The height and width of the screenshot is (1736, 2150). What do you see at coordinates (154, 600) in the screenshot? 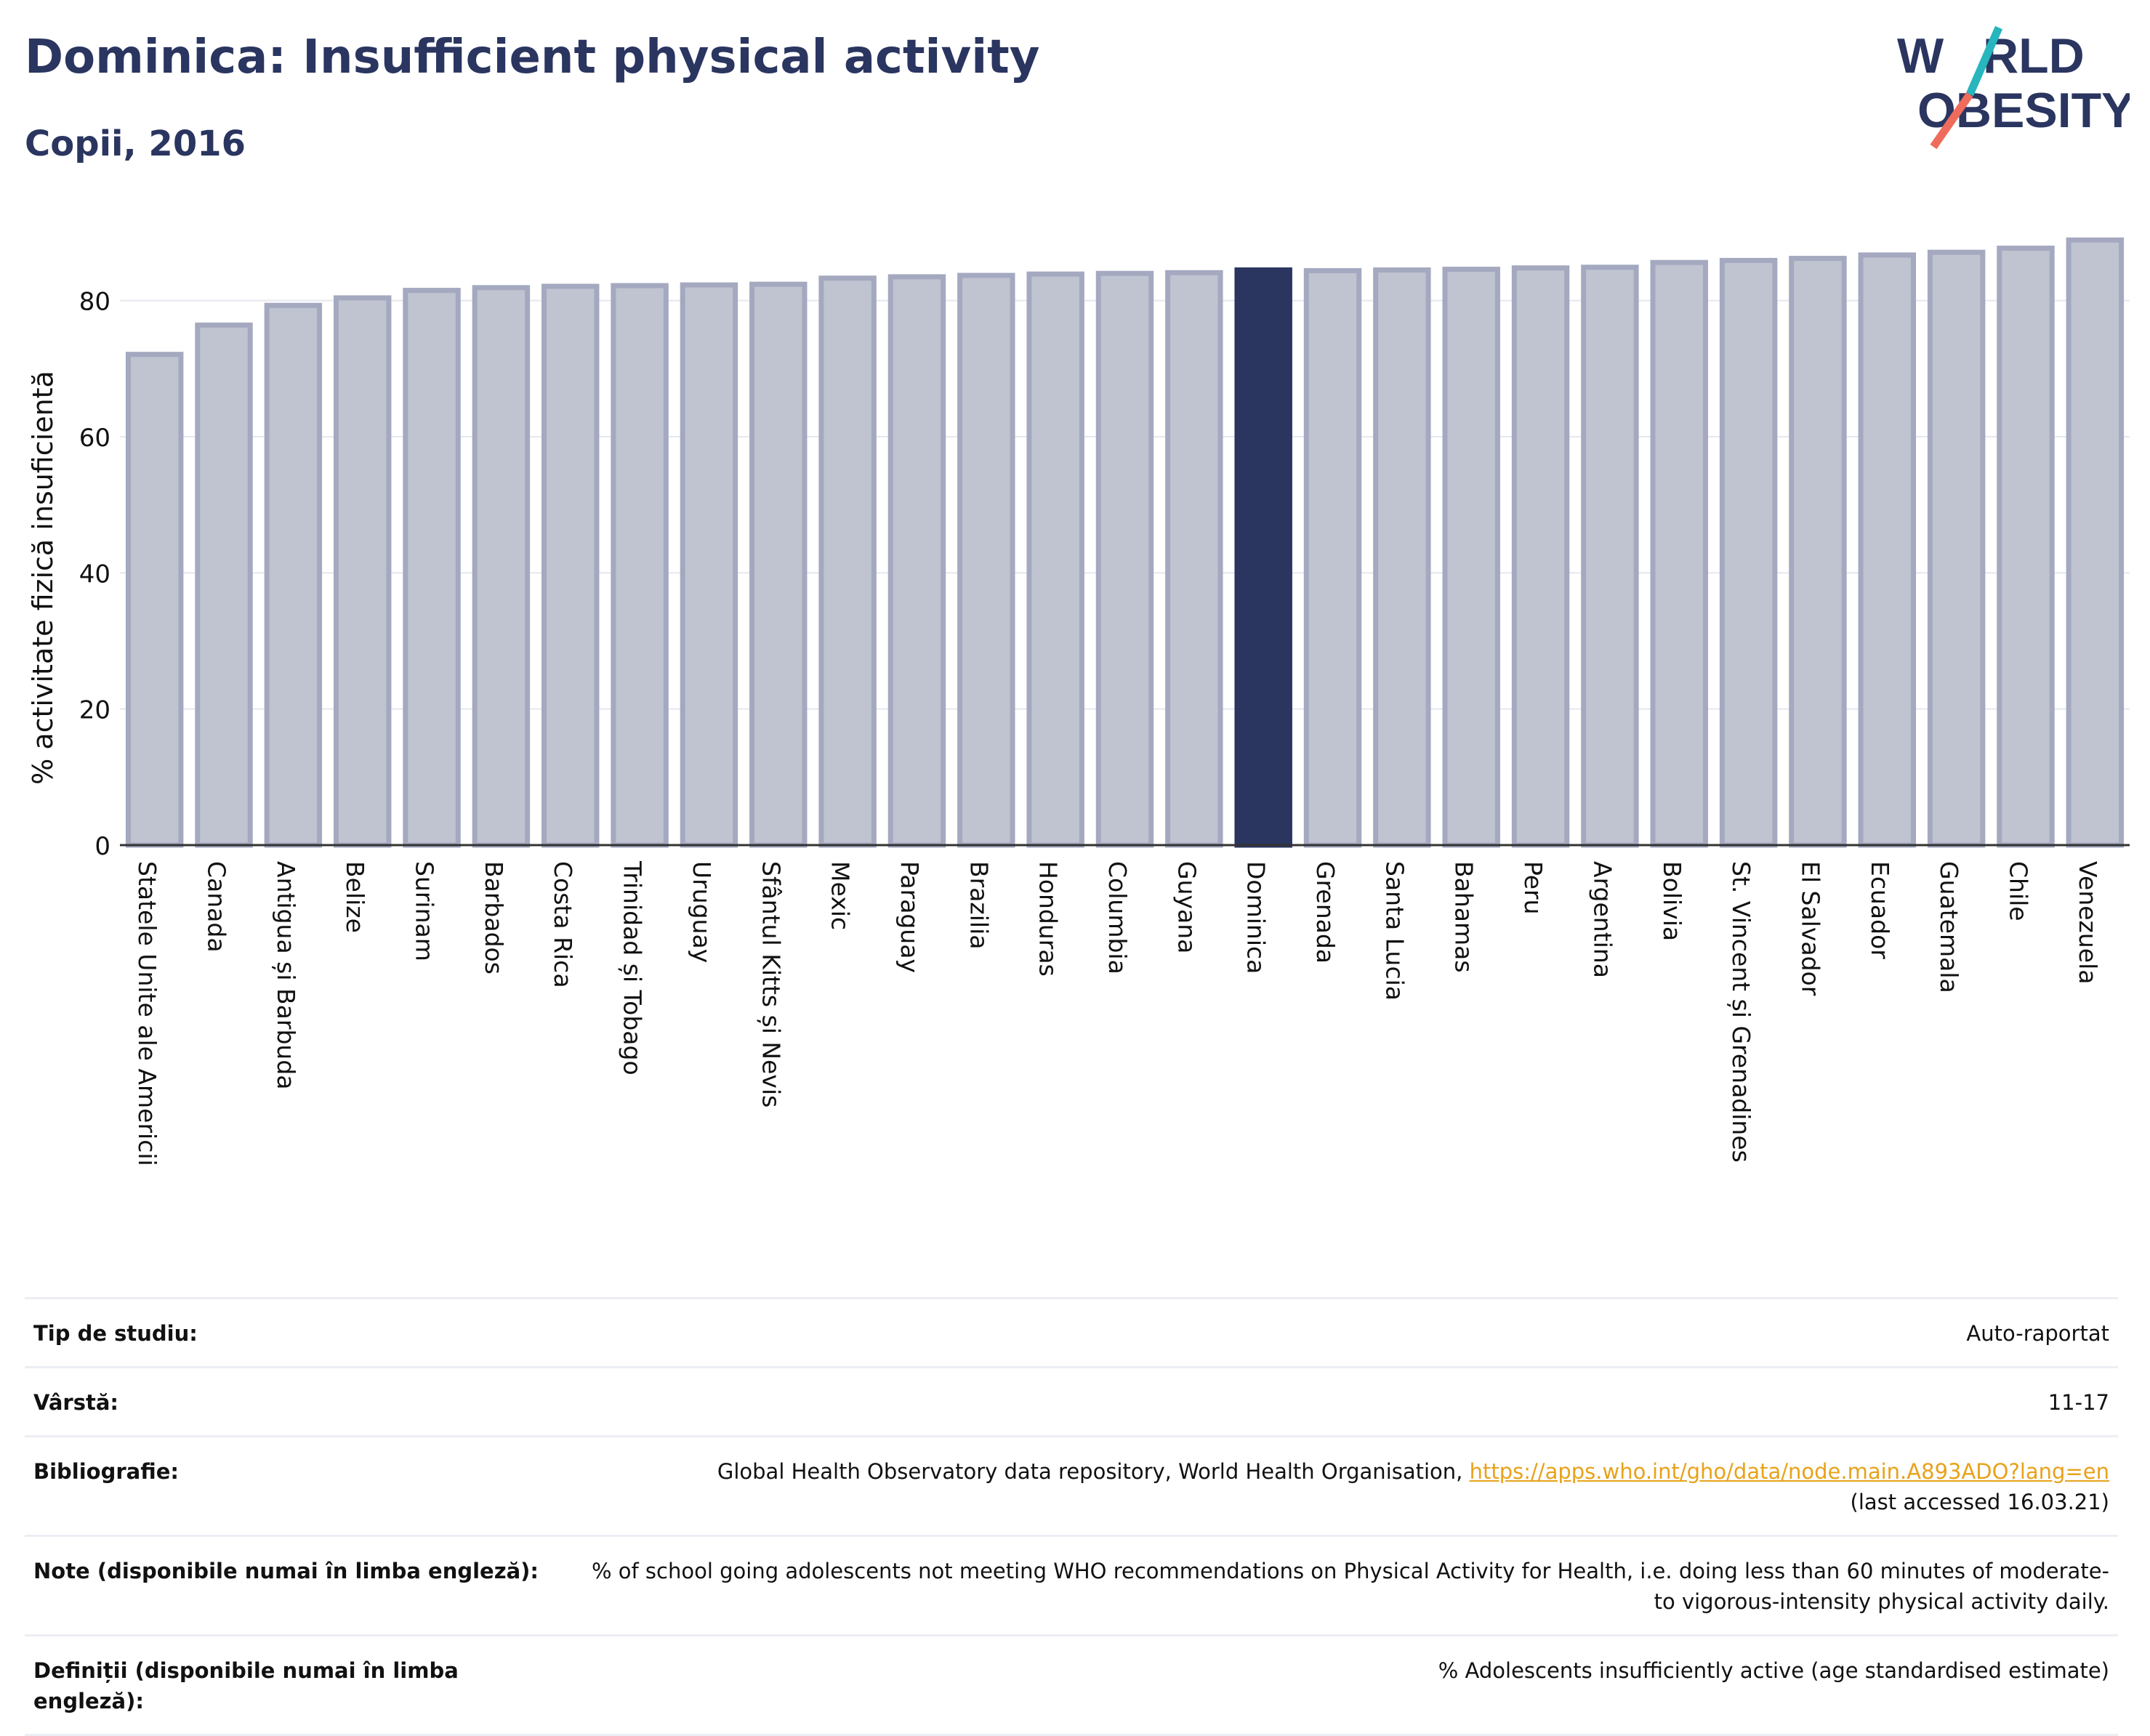
I see `bar-statele-unite-ale-americii` at bounding box center [154, 600].